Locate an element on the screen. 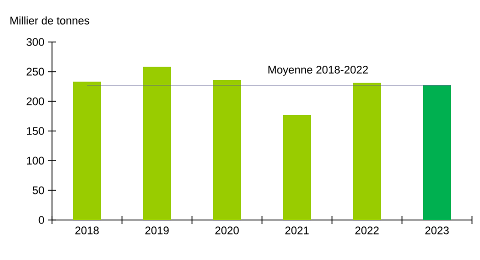 The width and height of the screenshot is (480, 260). y-tick-label: 200 is located at coordinates (35, 101).